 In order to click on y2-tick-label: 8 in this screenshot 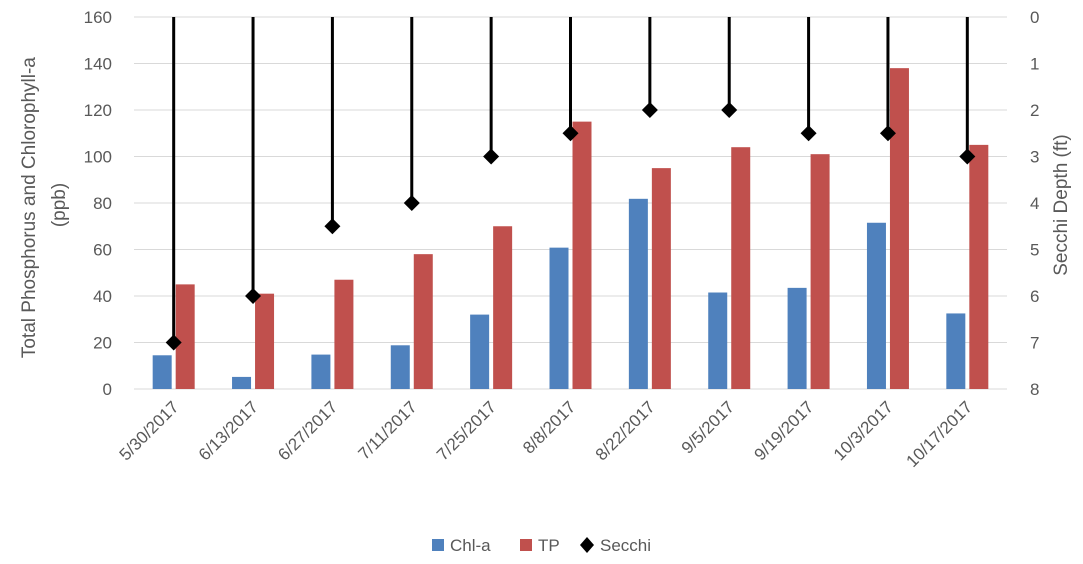, I will do `click(1034, 389)`.